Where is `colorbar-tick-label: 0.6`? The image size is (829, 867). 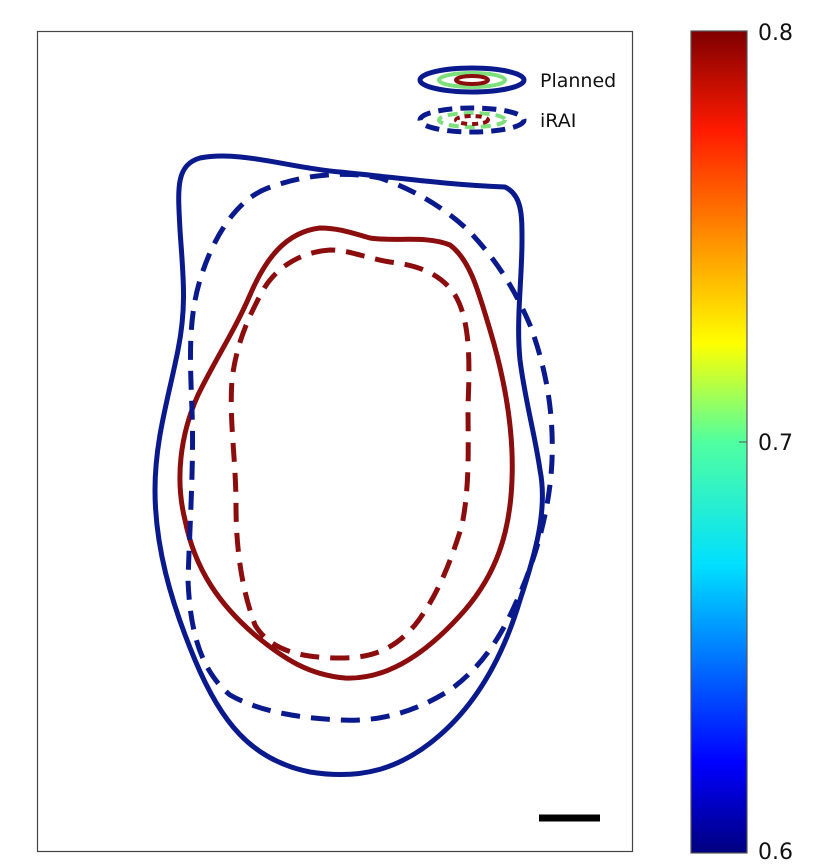 colorbar-tick-label: 0.6 is located at coordinates (775, 852).